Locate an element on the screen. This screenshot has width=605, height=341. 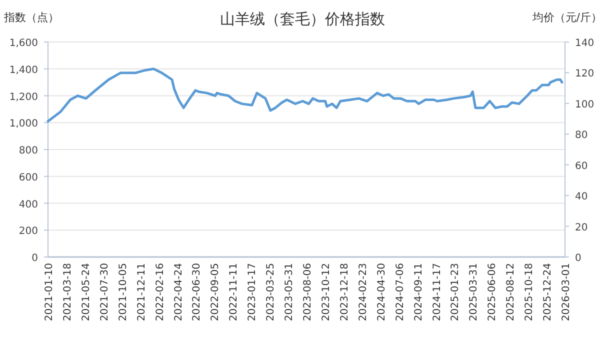
x-tick-label: 2023-10-12 is located at coordinates (326, 292).